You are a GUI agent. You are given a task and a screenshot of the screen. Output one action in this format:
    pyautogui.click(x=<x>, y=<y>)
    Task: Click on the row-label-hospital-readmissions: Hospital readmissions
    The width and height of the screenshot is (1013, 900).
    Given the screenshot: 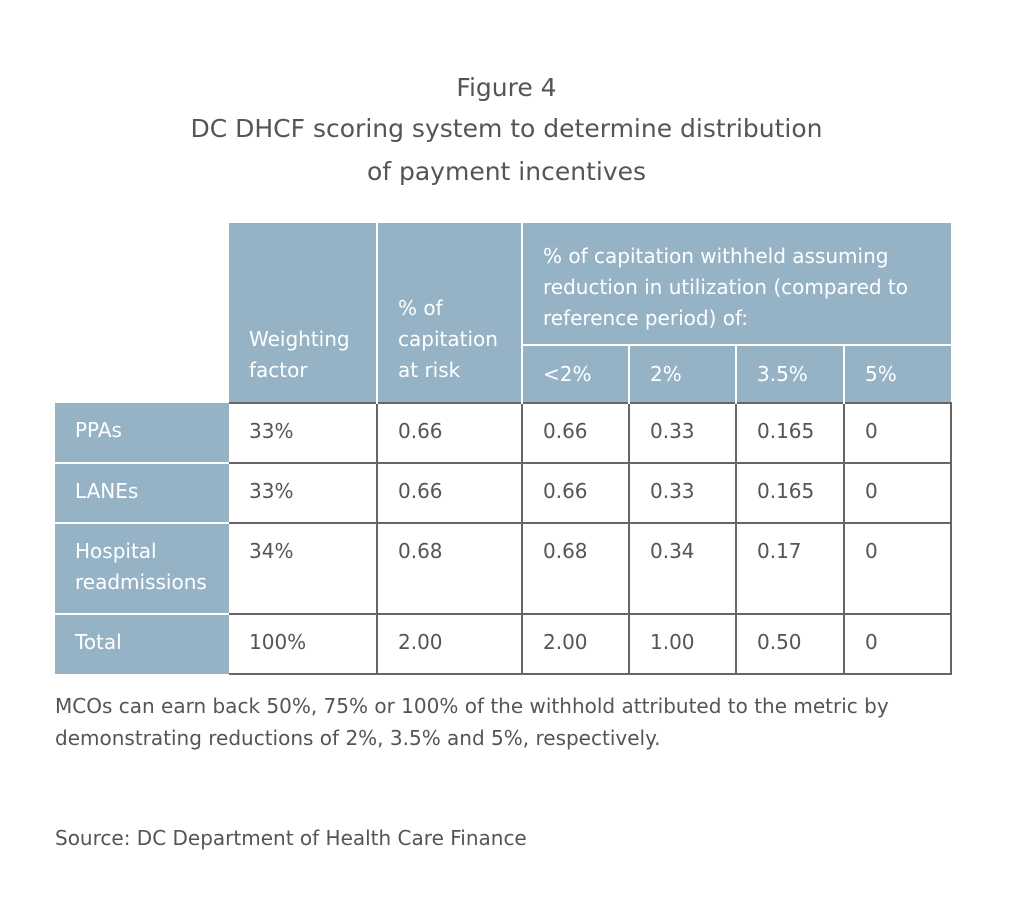 What is the action you would take?
    pyautogui.click(x=142, y=569)
    